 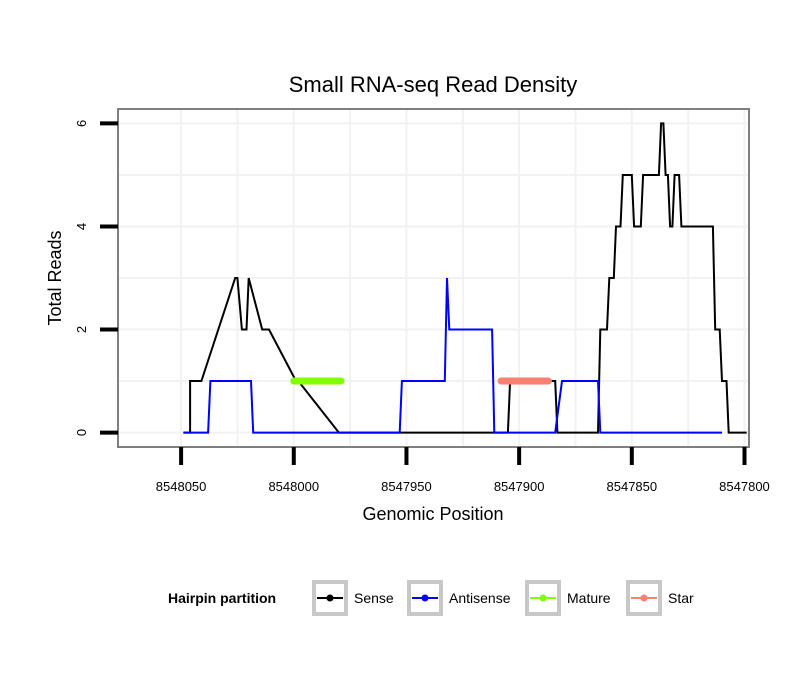 What do you see at coordinates (374, 598) in the screenshot?
I see `legend-label: Sense` at bounding box center [374, 598].